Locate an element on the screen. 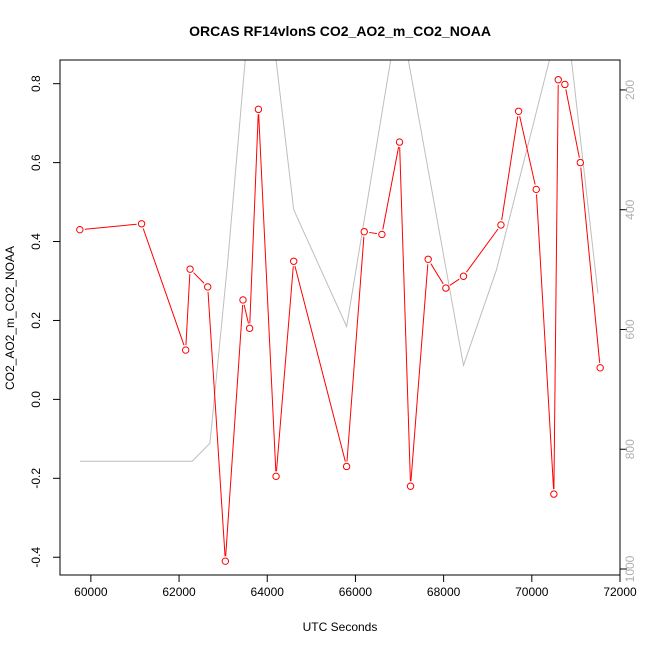 The width and height of the screenshot is (650, 650). y-tick-label: -0.4 is located at coordinates (36, 557).